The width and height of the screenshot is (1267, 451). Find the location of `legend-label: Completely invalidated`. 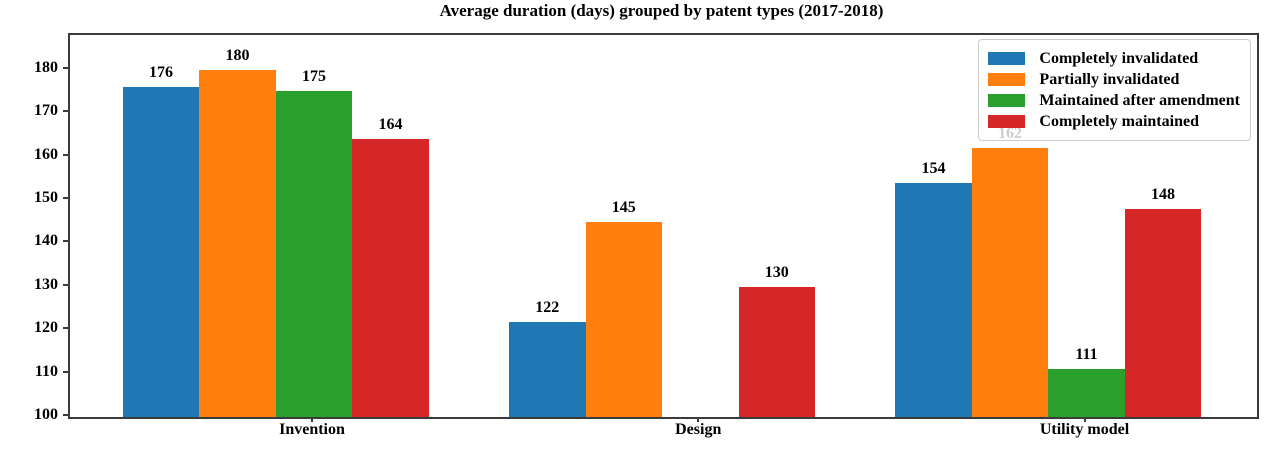

legend-label: Completely invalidated is located at coordinates (1119, 58).